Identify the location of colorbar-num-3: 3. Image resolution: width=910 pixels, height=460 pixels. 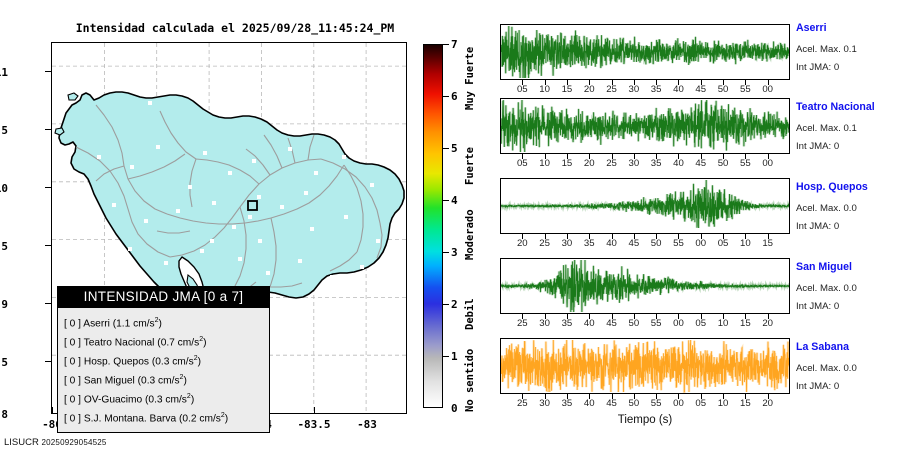
(454, 252).